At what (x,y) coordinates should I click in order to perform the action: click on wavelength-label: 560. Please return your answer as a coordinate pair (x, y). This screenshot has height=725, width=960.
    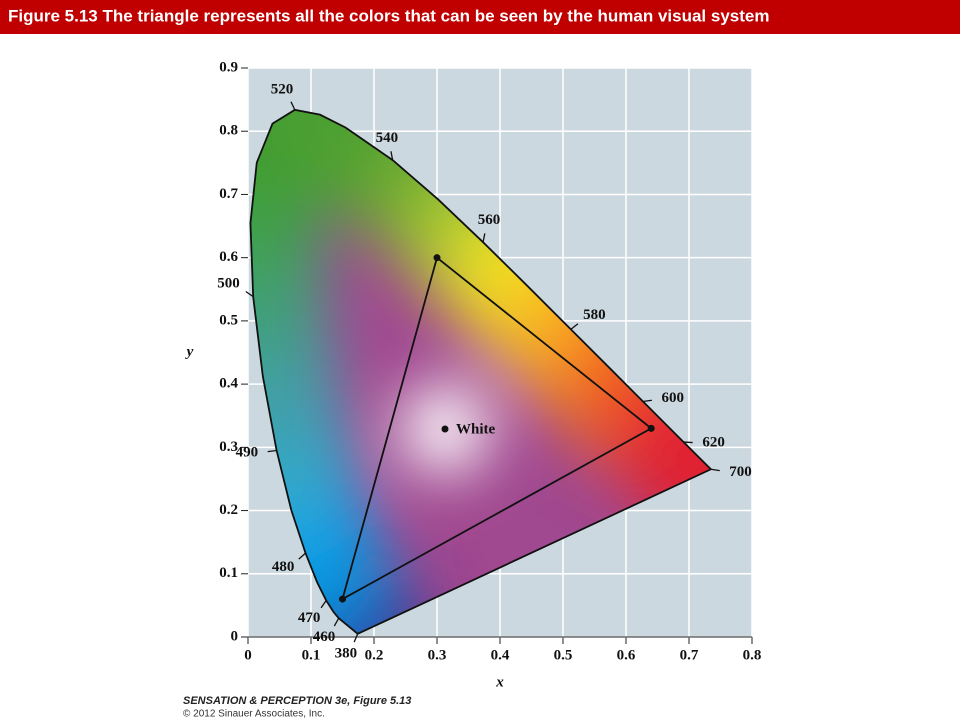
    Looking at the image, I should click on (489, 220).